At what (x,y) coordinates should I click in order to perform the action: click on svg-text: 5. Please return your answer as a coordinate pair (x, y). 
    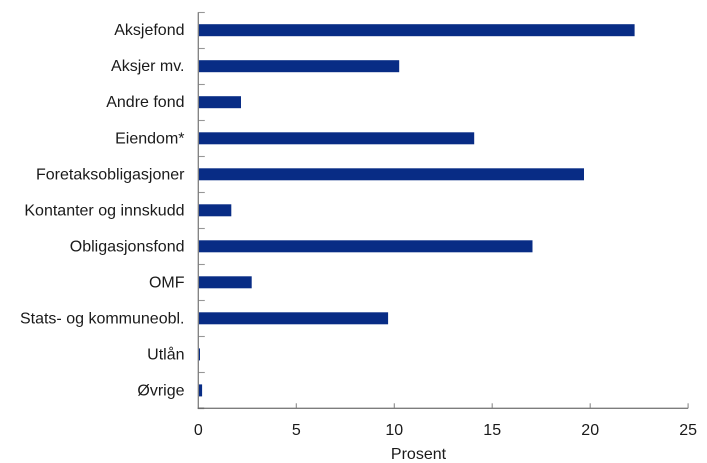
    Looking at the image, I should click on (296, 430).